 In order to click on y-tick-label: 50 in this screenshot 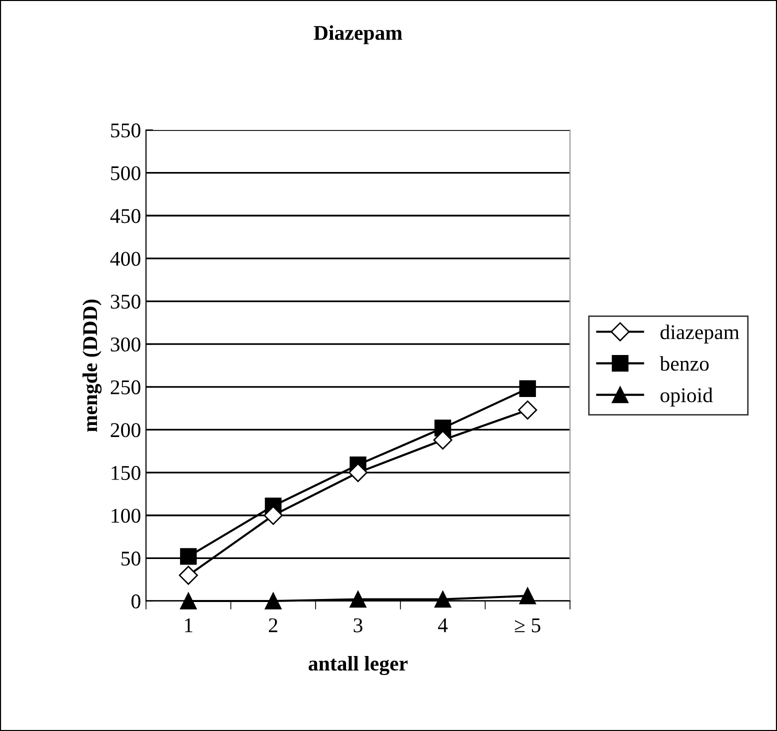, I will do `click(131, 559)`.